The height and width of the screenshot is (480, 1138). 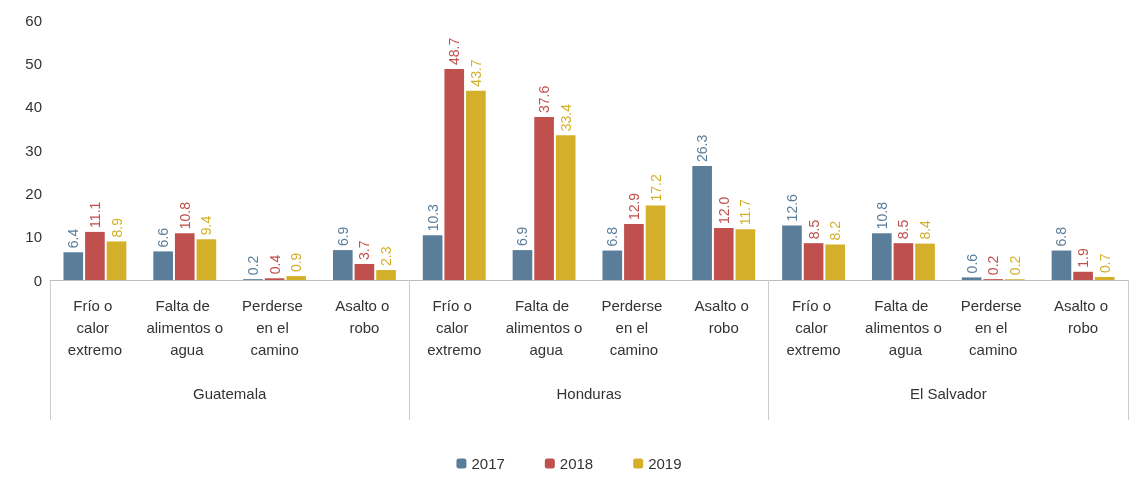 What do you see at coordinates (33, 150) in the screenshot?
I see `y-tick-label: 30` at bounding box center [33, 150].